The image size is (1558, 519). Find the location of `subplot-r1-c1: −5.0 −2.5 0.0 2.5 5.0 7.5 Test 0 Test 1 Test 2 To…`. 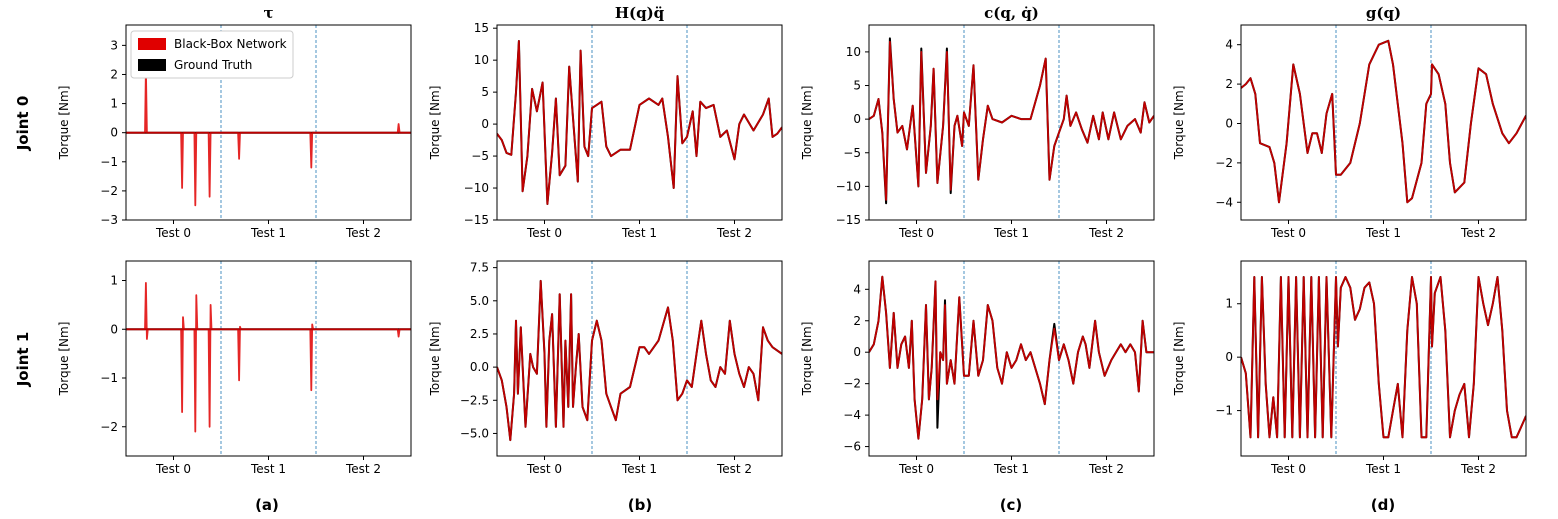

subplot-r1-c1: −5.0 −2.5 0.0 2.5 5.0 7.5 Test 0 Test 1 Test 2 To… is located at coordinates (605, 368).